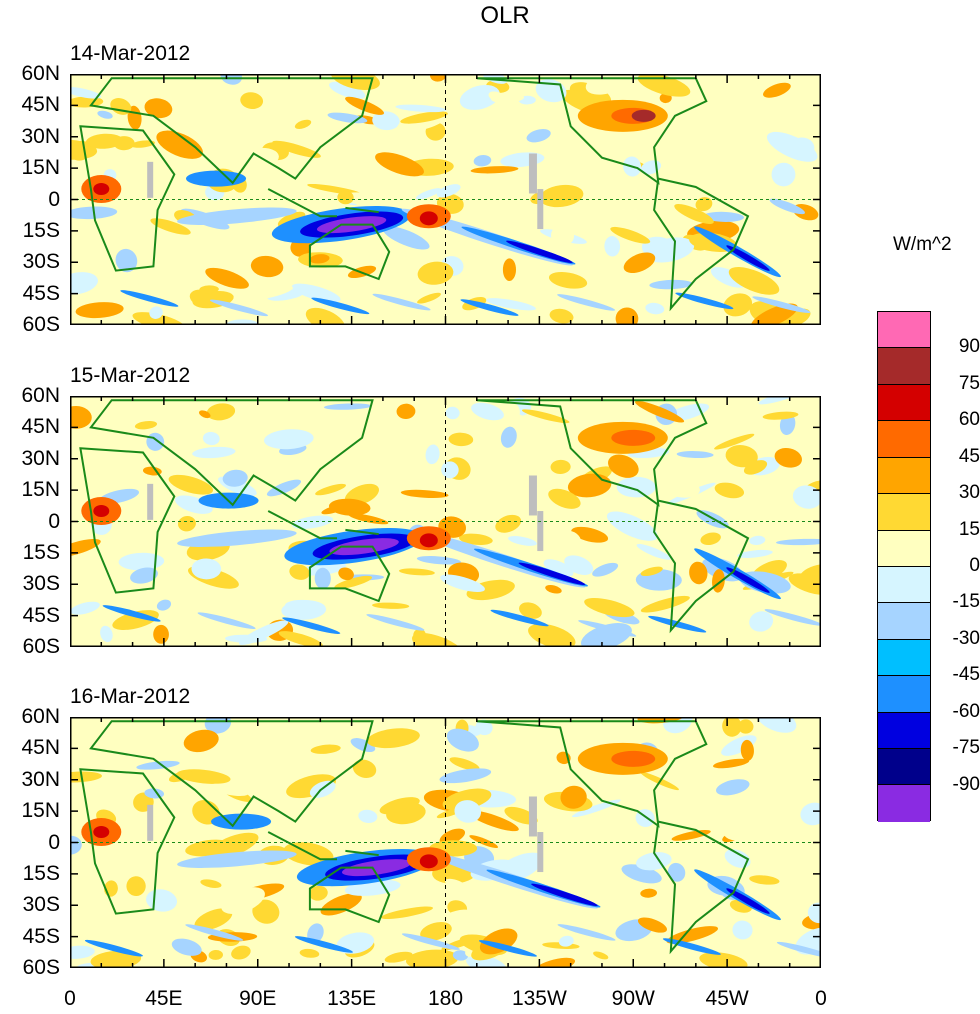 The height and width of the screenshot is (1014, 980). What do you see at coordinates (445, 998) in the screenshot?
I see `lon-tick-label: 180` at bounding box center [445, 998].